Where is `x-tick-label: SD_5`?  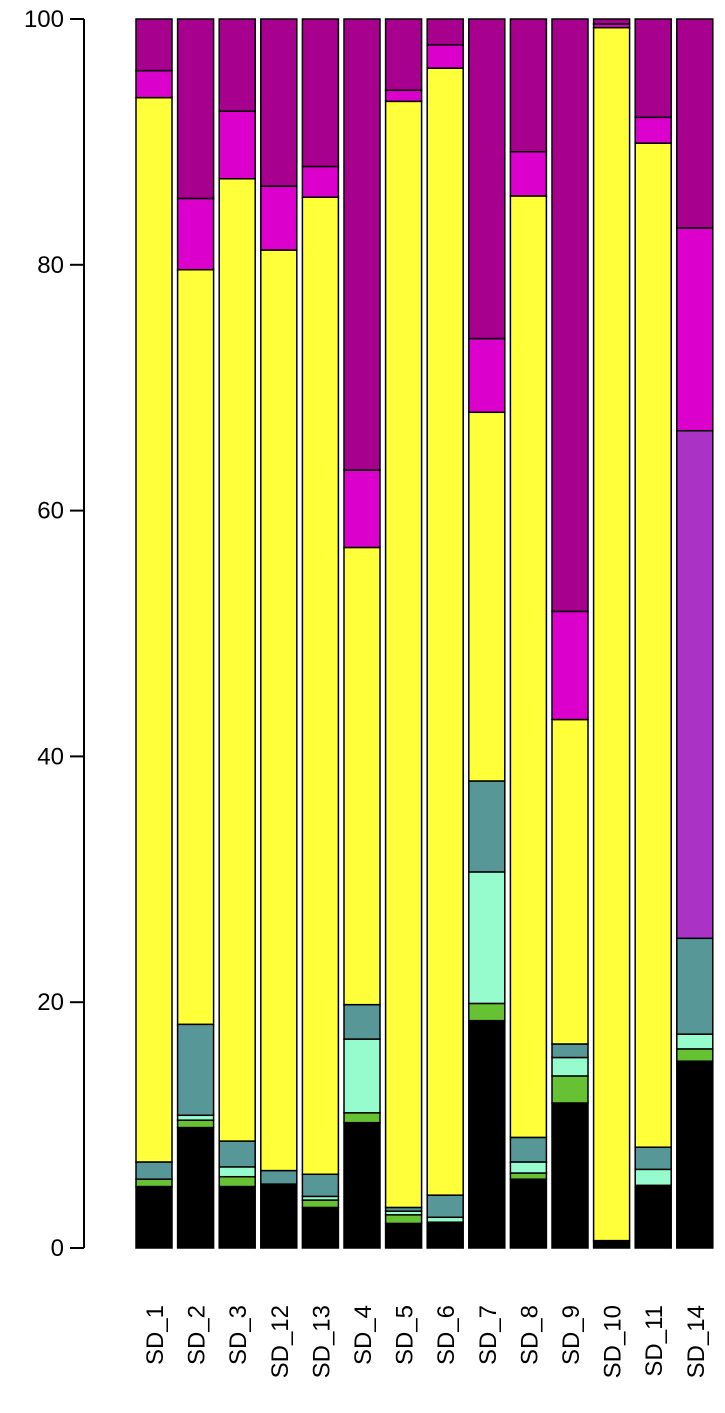 x-tick-label: SD_5 is located at coordinates (405, 1335).